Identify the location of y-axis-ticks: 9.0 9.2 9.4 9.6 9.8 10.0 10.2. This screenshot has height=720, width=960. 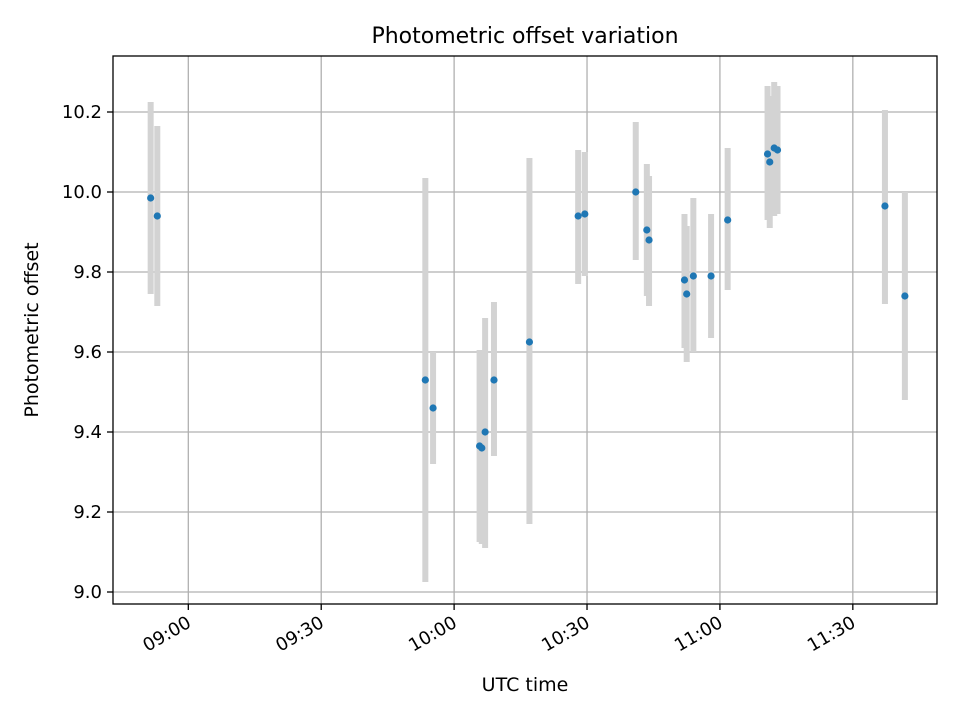
(87, 352).